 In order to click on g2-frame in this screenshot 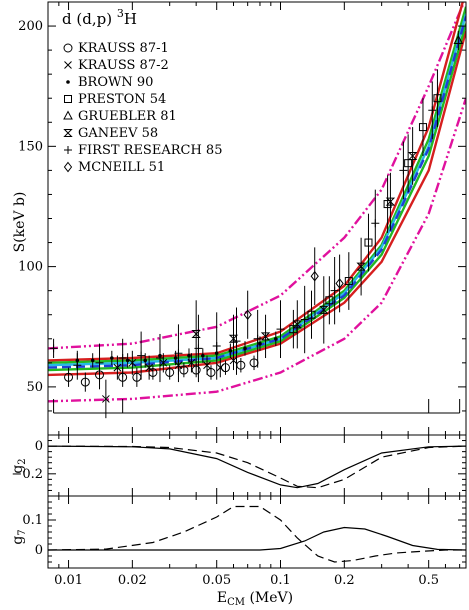, I will do `click(257, 465)`.